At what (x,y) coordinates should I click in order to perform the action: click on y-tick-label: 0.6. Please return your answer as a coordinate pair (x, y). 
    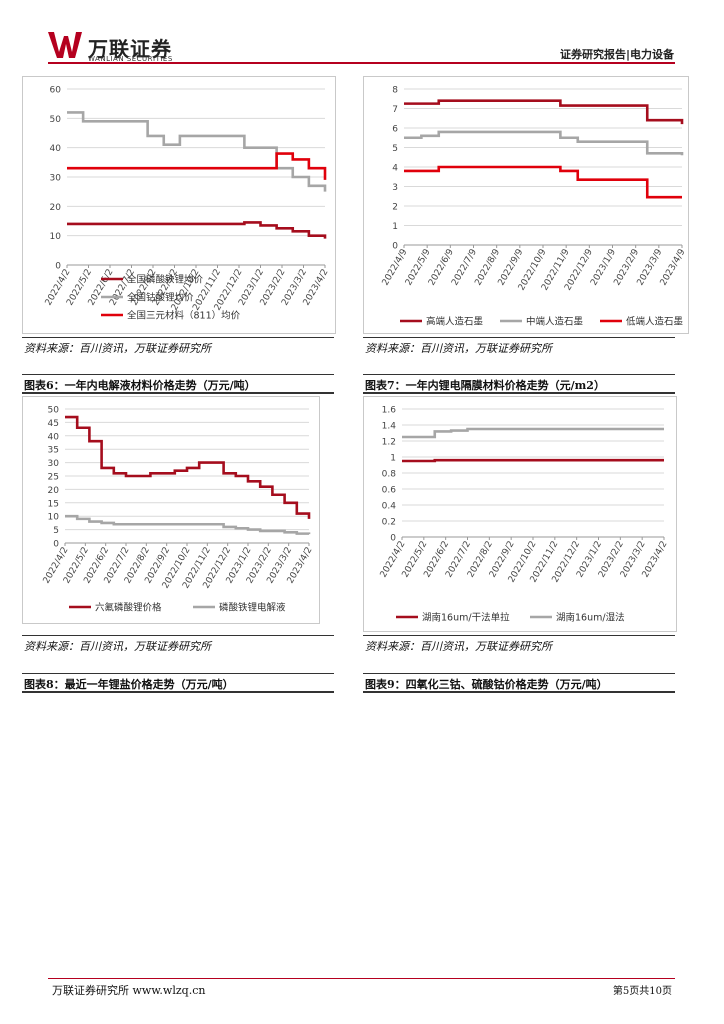
    Looking at the image, I should click on (389, 491).